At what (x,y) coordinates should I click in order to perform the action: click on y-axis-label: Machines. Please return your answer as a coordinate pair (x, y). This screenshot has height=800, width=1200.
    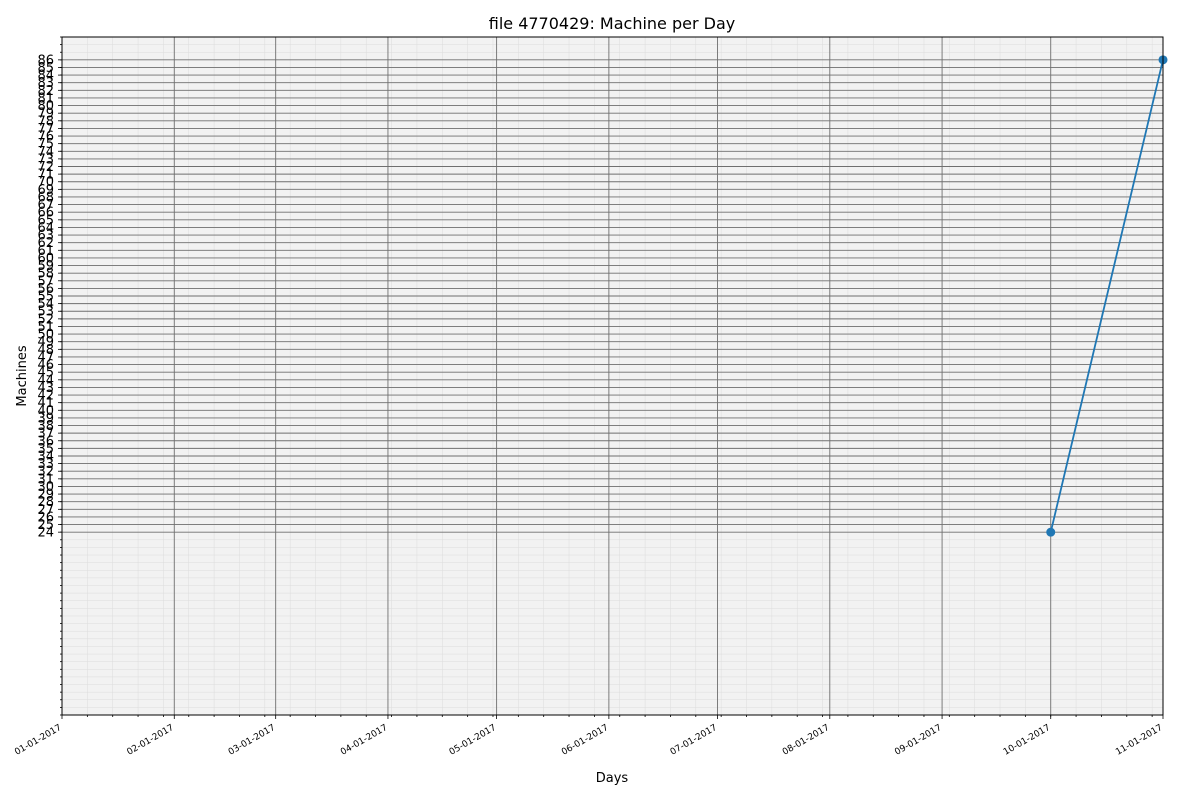
    Looking at the image, I should click on (22, 375).